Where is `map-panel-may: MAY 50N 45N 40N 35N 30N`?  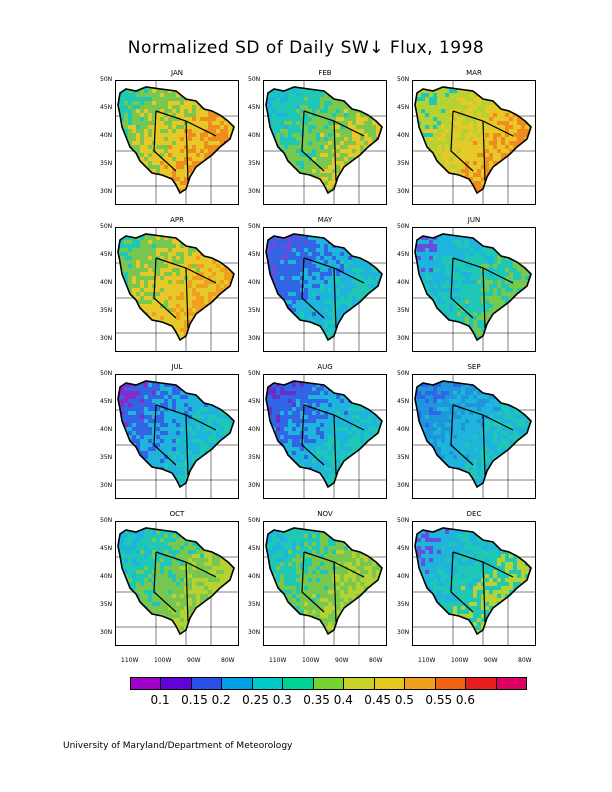 map-panel-may: MAY 50N 45N 40N 35N 30N is located at coordinates (317, 284).